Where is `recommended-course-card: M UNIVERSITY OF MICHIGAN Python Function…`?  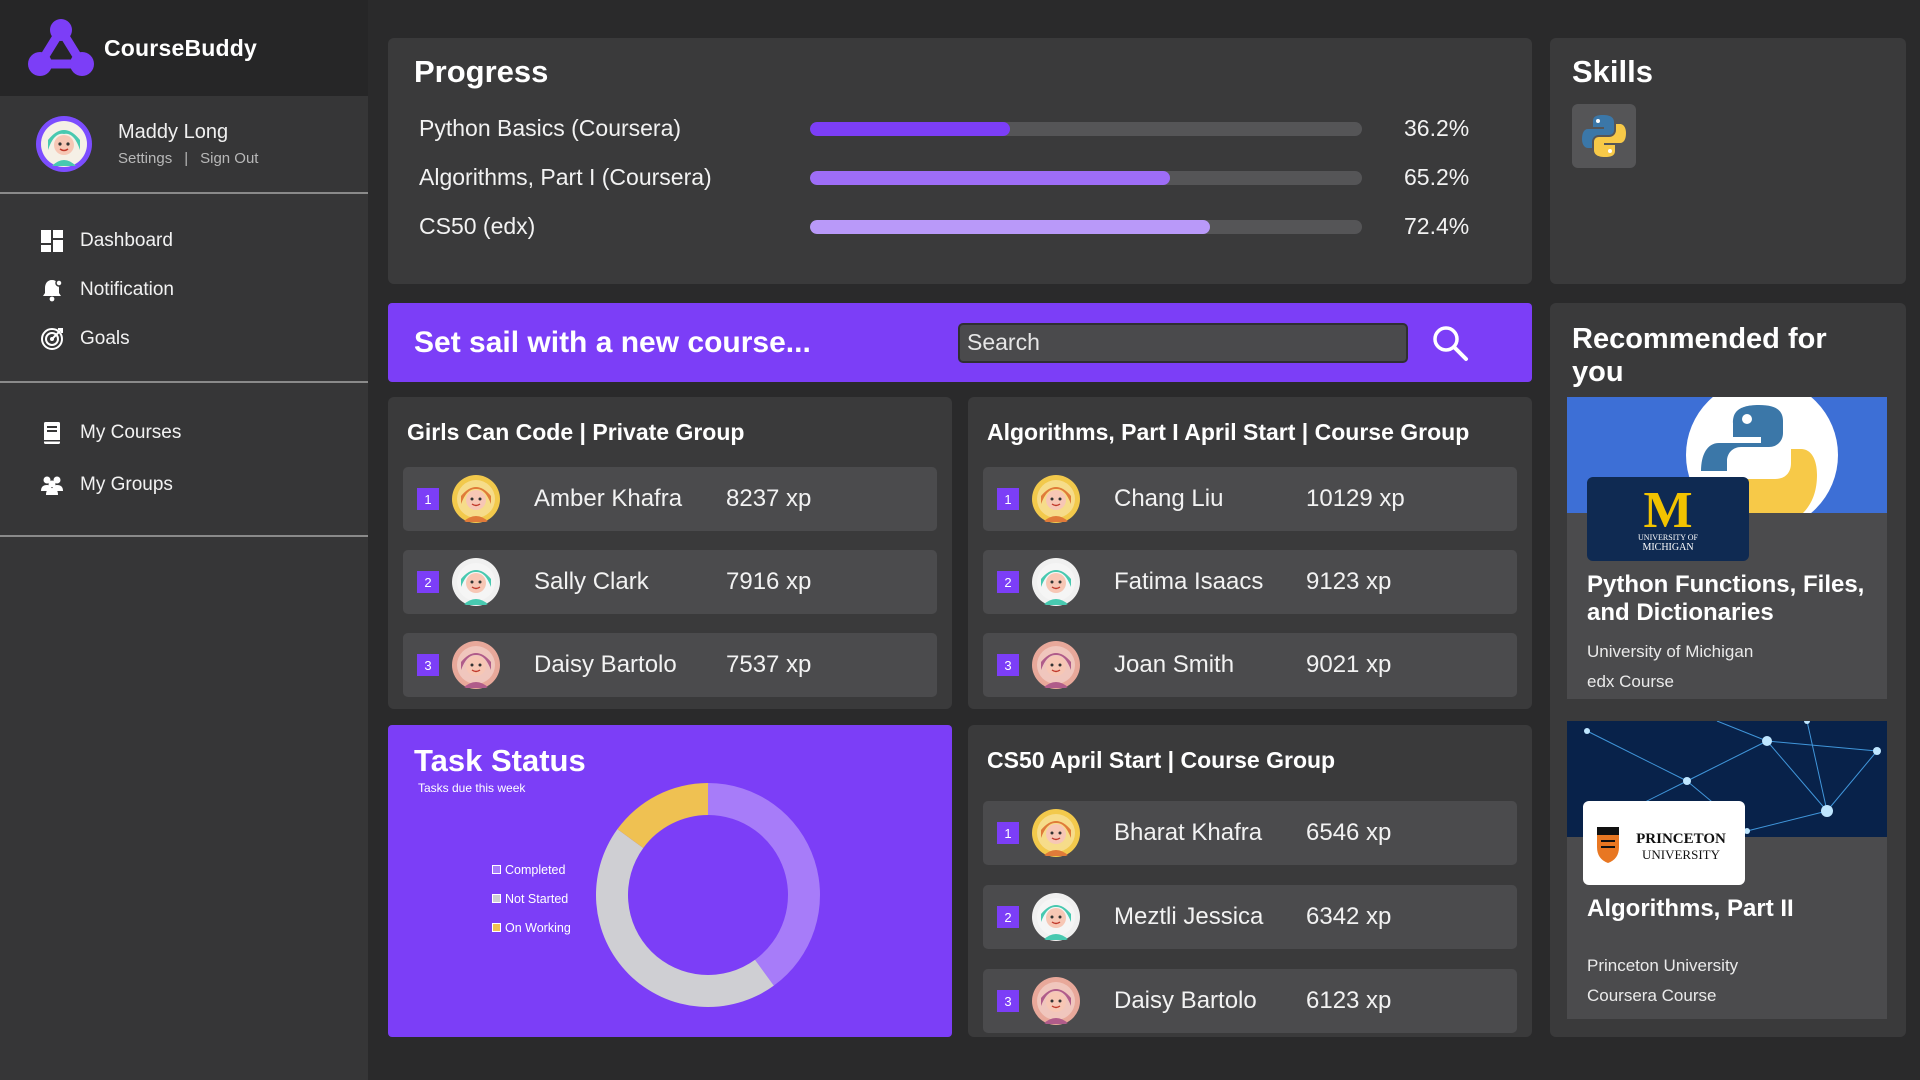
recommended-course-card: M UNIVERSITY OF MICHIGAN Python Function… is located at coordinates (1727, 548).